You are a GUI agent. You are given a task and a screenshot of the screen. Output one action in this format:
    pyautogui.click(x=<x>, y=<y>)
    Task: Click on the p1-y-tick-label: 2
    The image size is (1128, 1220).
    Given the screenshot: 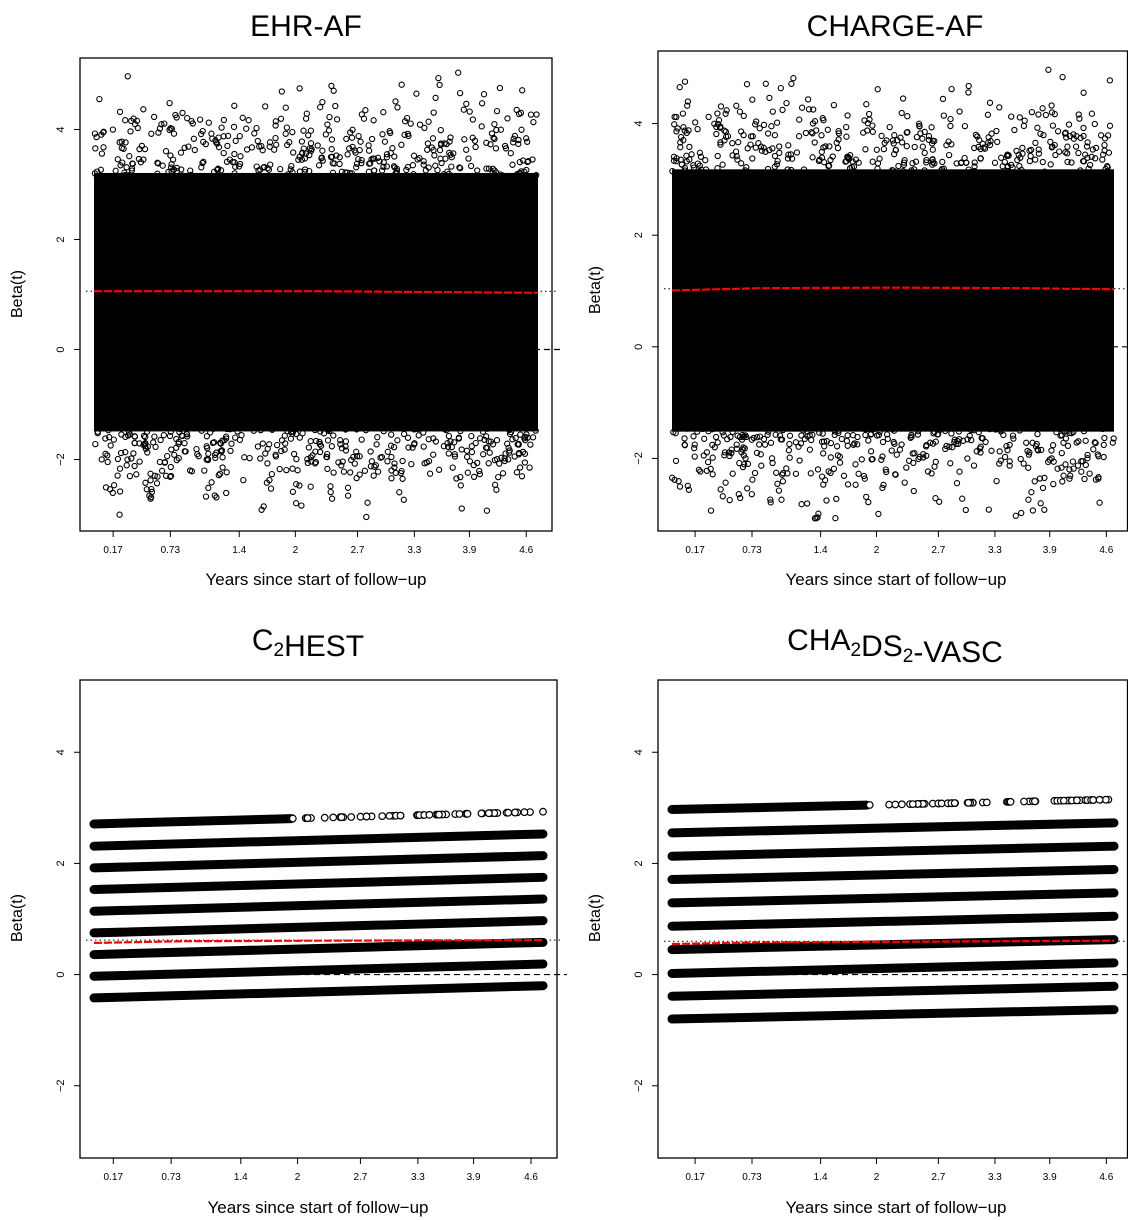 What is the action you would take?
    pyautogui.click(x=639, y=235)
    